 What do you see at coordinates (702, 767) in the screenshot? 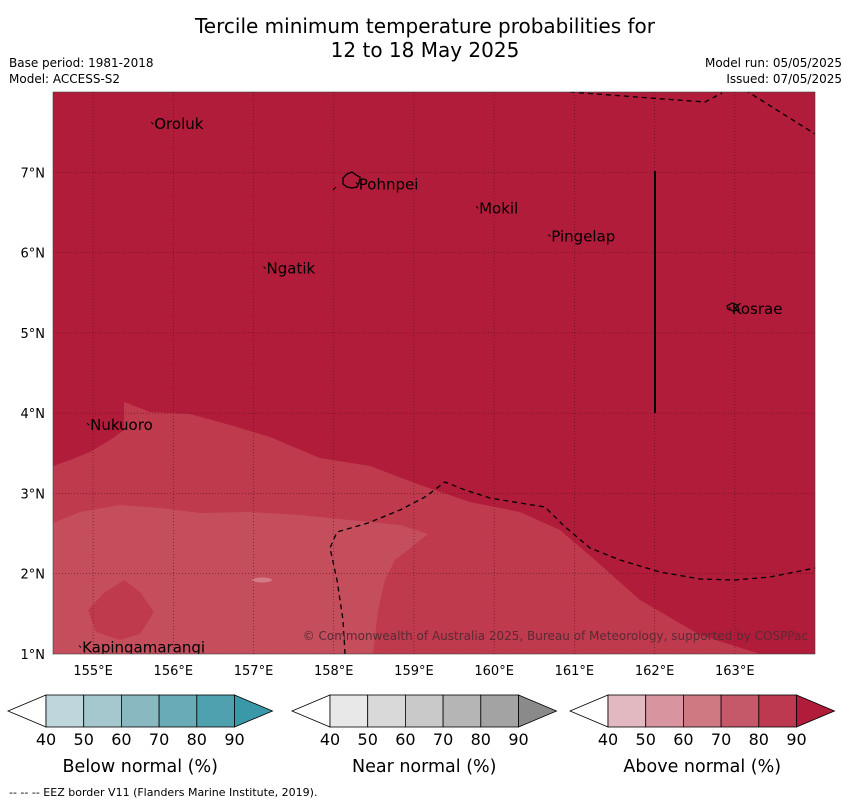
I see `colorbar-title: Above normal (%)` at bounding box center [702, 767].